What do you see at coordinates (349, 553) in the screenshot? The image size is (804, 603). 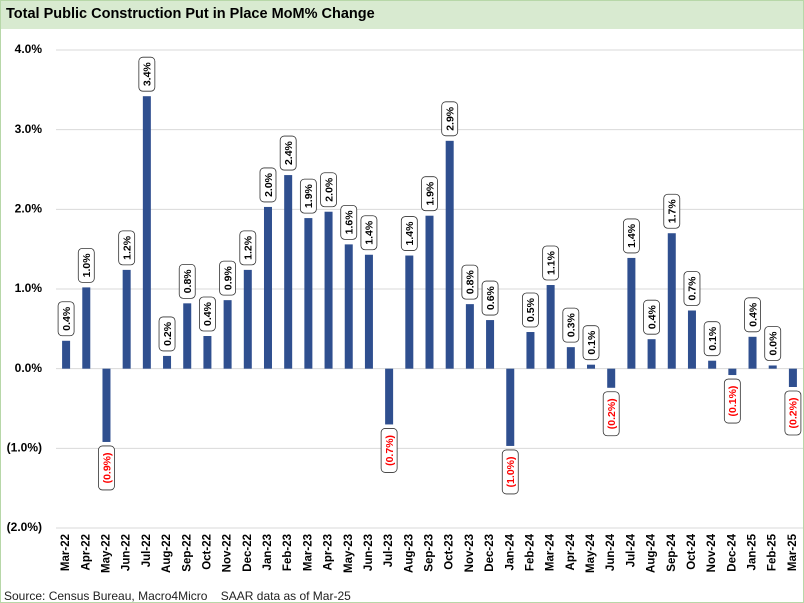 I see `x-tick-label: May-23` at bounding box center [349, 553].